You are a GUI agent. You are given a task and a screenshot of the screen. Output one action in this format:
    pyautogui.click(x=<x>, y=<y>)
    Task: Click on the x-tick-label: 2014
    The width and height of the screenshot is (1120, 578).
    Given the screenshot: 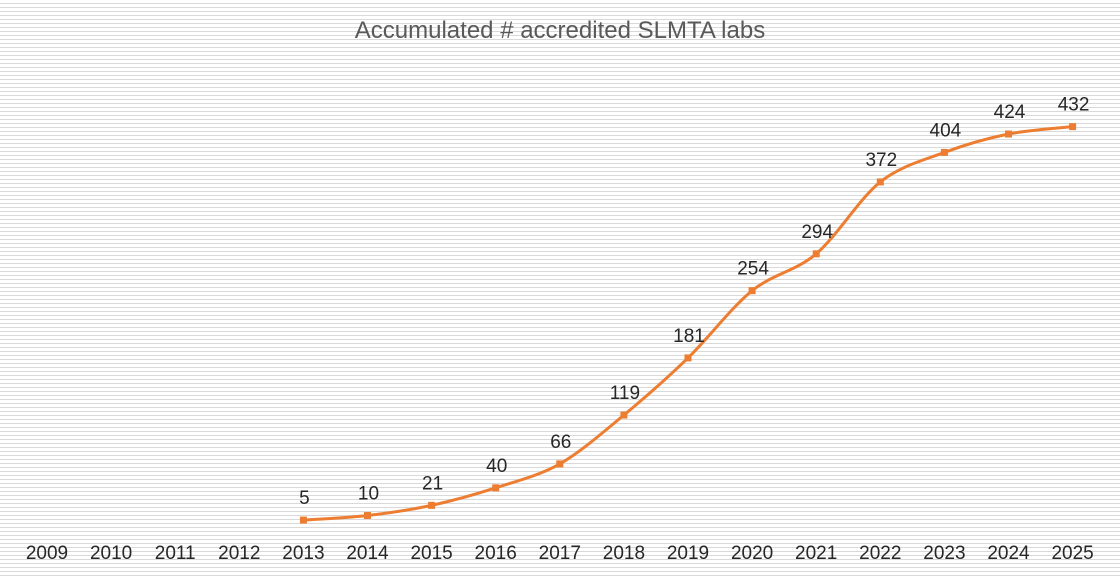 What is the action you would take?
    pyautogui.click(x=367, y=553)
    